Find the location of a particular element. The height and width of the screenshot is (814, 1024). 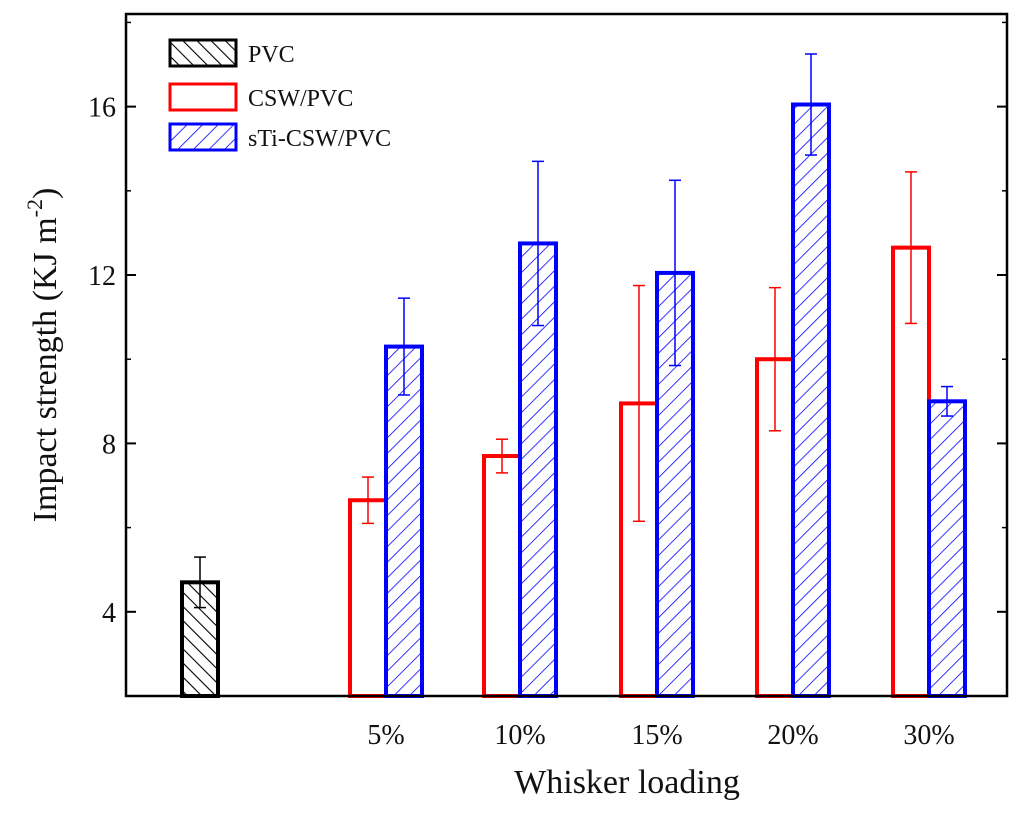

x-tick-label-20: 20% is located at coordinates (792, 735).